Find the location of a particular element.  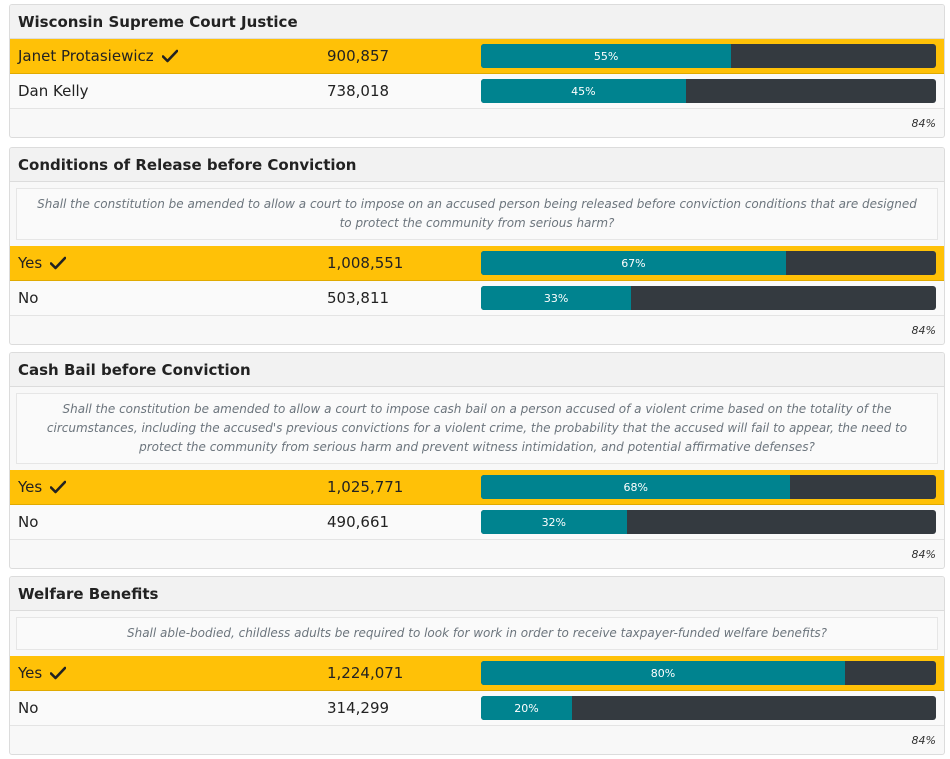

candidate-label: Janet Protasiewicz is located at coordinates (86, 56).